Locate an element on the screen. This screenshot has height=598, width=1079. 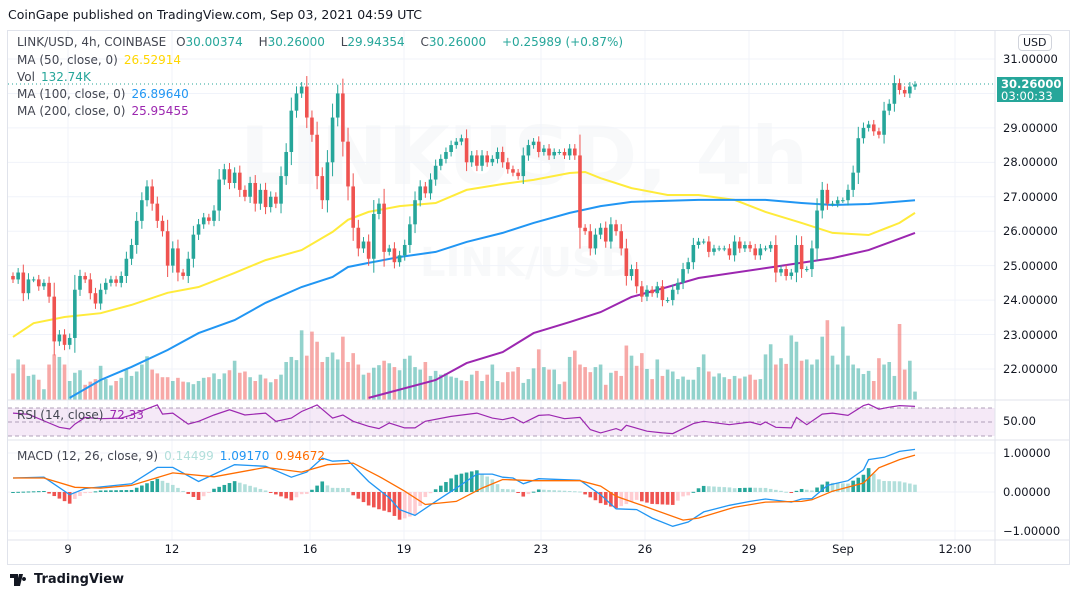
price-tick: 22.00000 is located at coordinates (1030, 368).